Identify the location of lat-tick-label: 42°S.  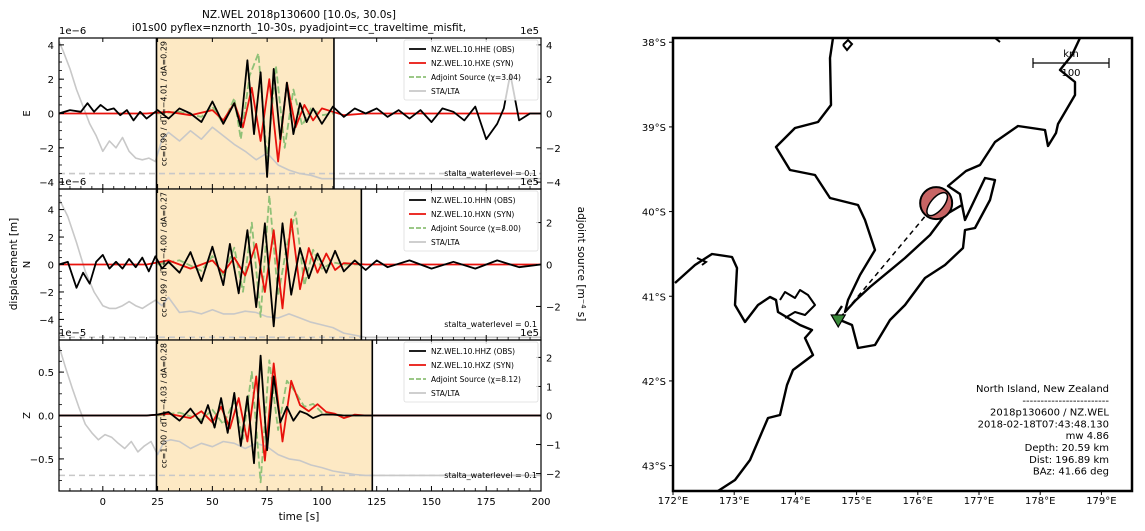
(654, 382).